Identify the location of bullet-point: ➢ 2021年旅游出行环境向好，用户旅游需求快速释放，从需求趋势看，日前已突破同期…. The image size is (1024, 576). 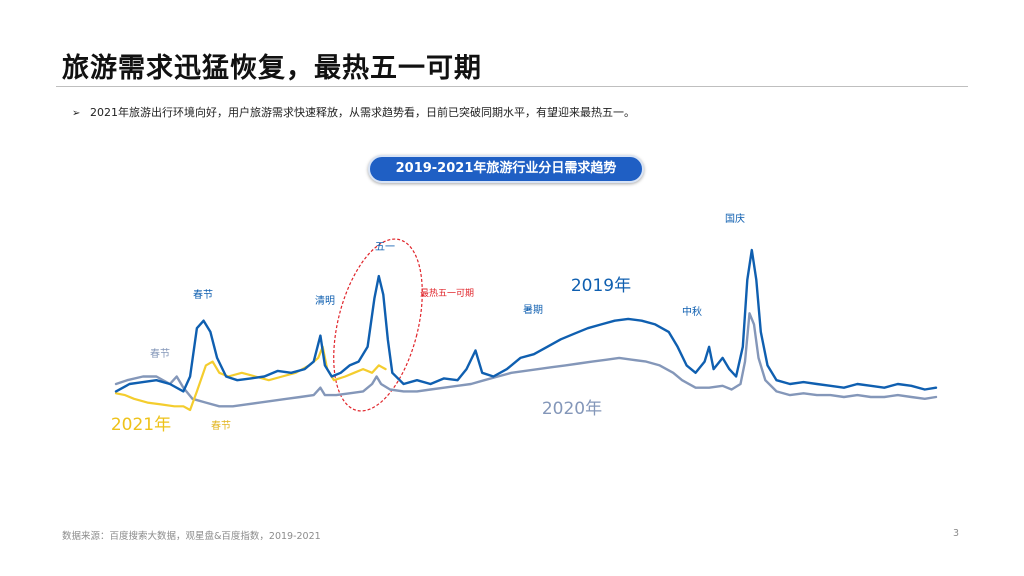
(353, 112).